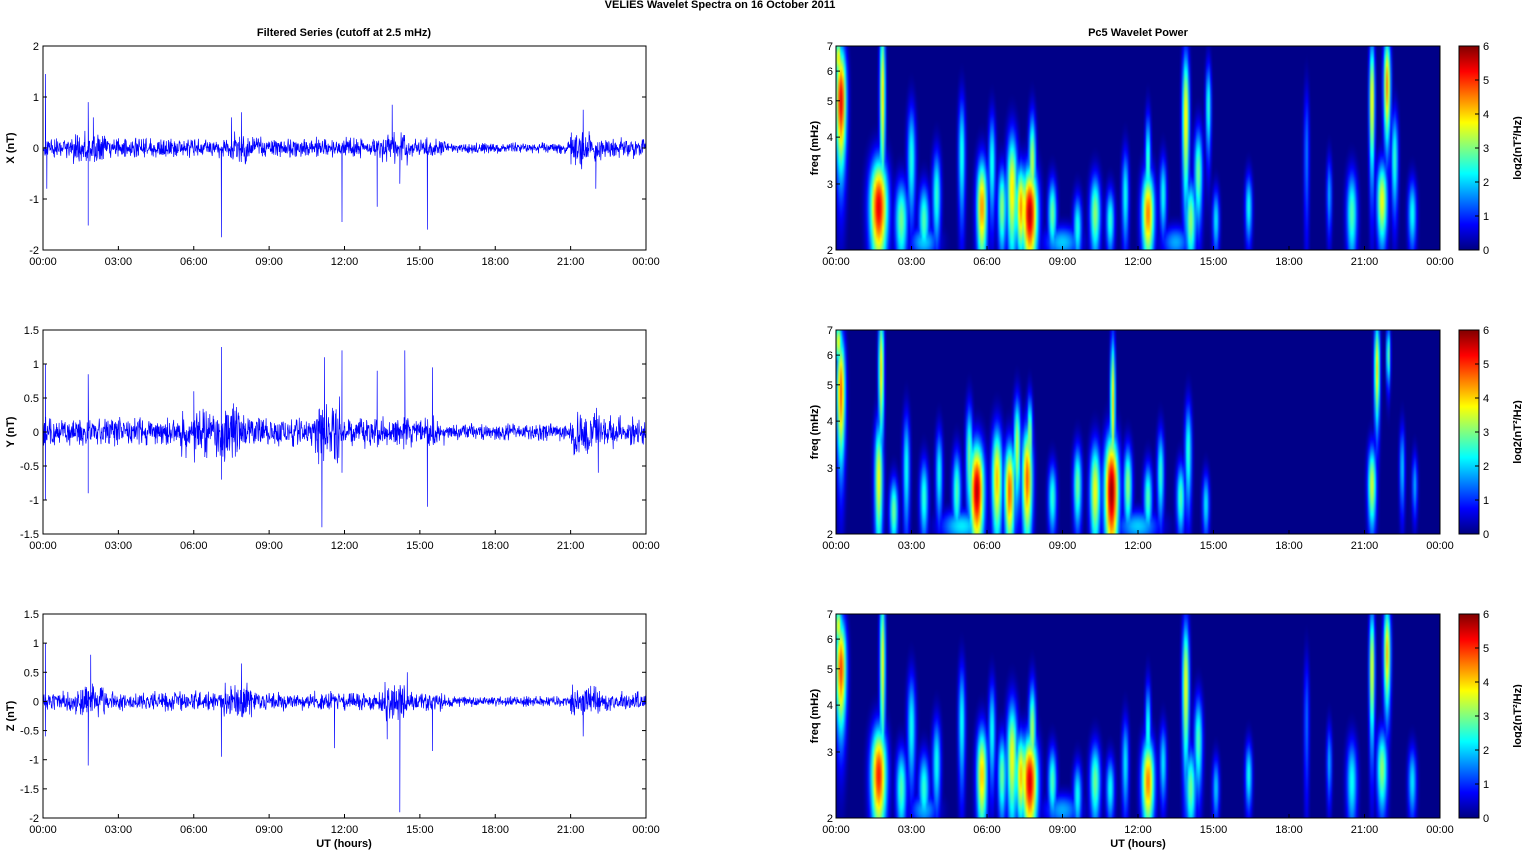 This screenshot has height=851, width=1522. I want to click on colorbar-tick-label: 5, so click(1486, 649).